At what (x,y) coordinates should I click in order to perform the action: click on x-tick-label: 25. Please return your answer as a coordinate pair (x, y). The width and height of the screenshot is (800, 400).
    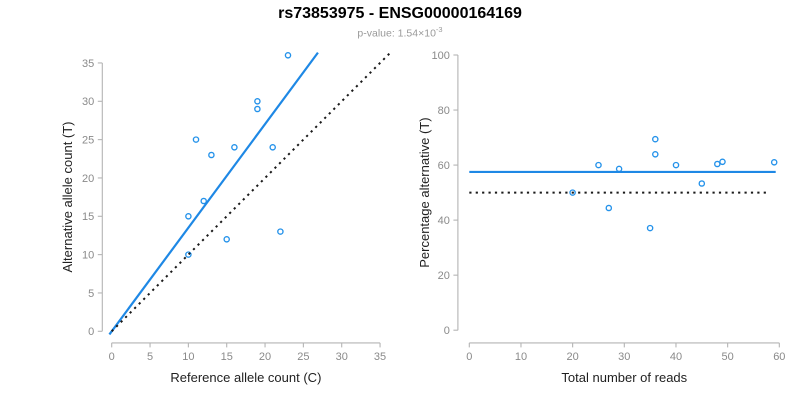
    Looking at the image, I should click on (303, 357).